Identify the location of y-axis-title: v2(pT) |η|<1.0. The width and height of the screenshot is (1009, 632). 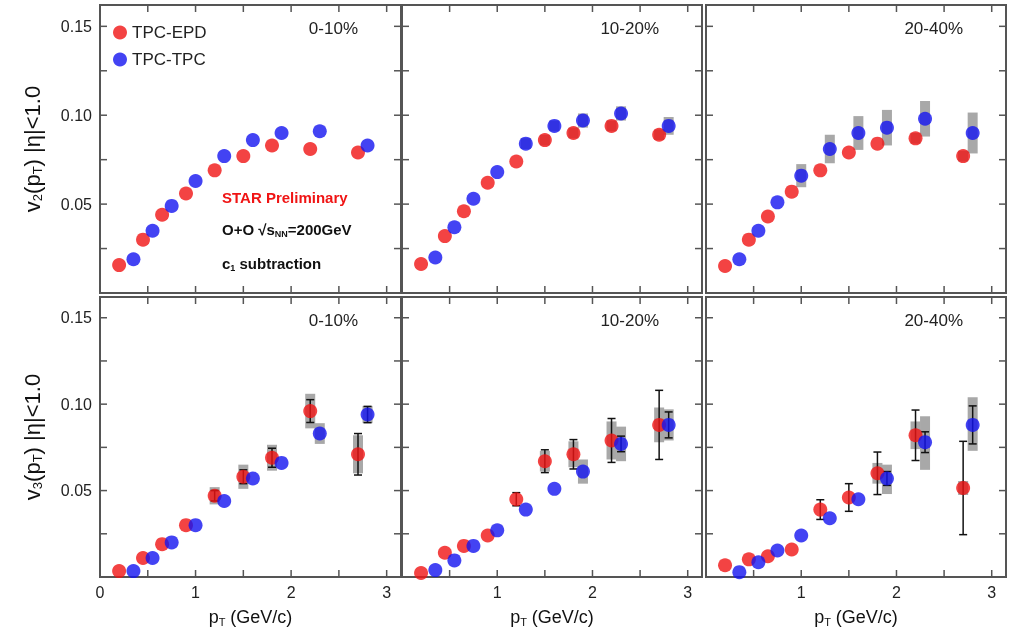
(32, 149).